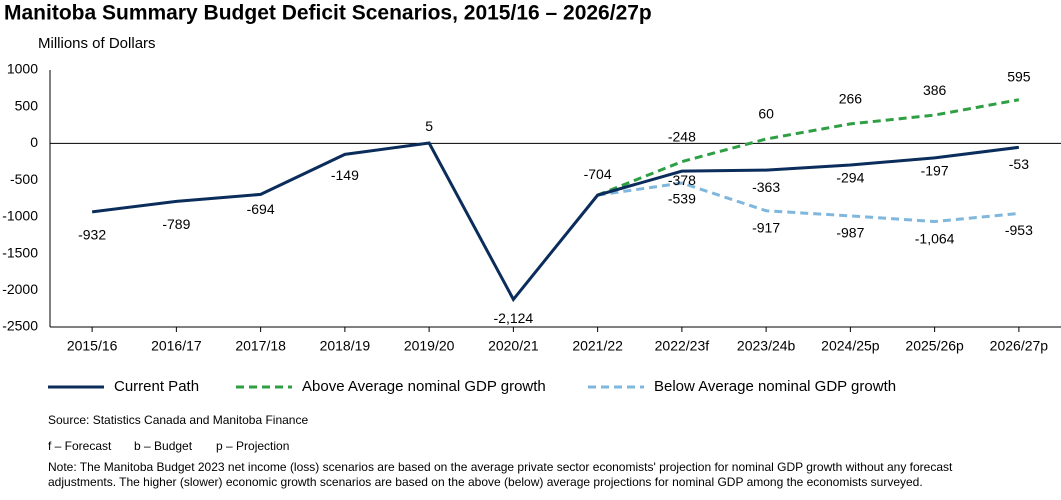  What do you see at coordinates (429, 126) in the screenshot?
I see `data-label: 5` at bounding box center [429, 126].